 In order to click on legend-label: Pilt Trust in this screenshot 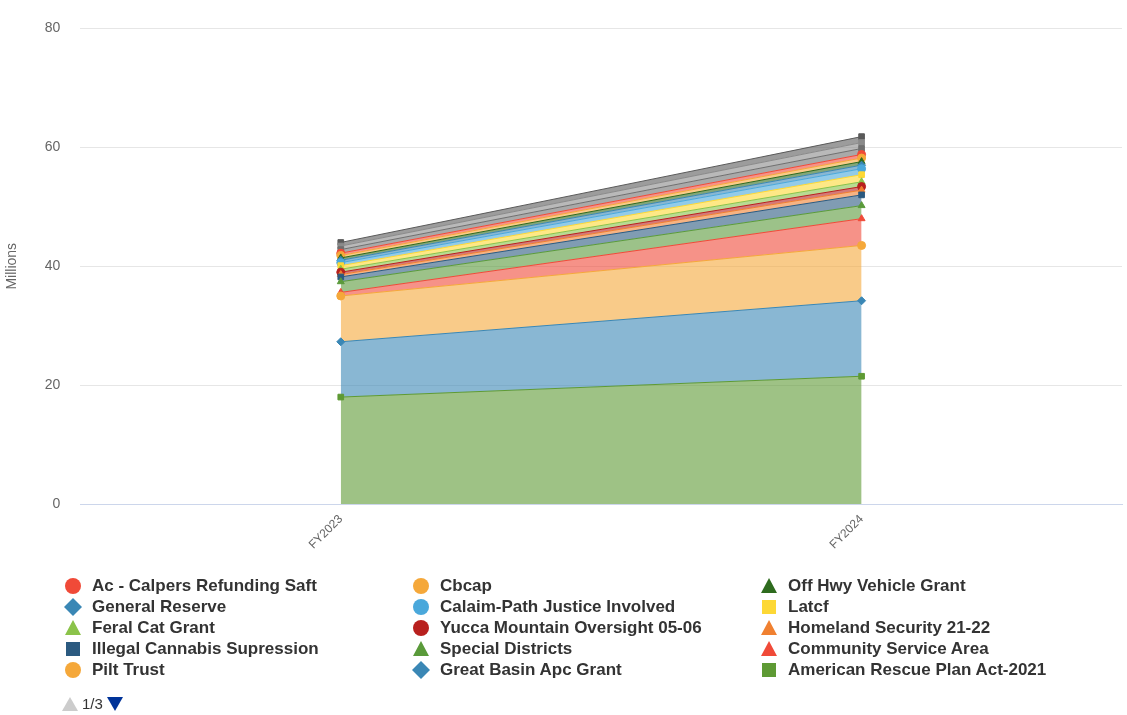, I will do `click(128, 669)`.